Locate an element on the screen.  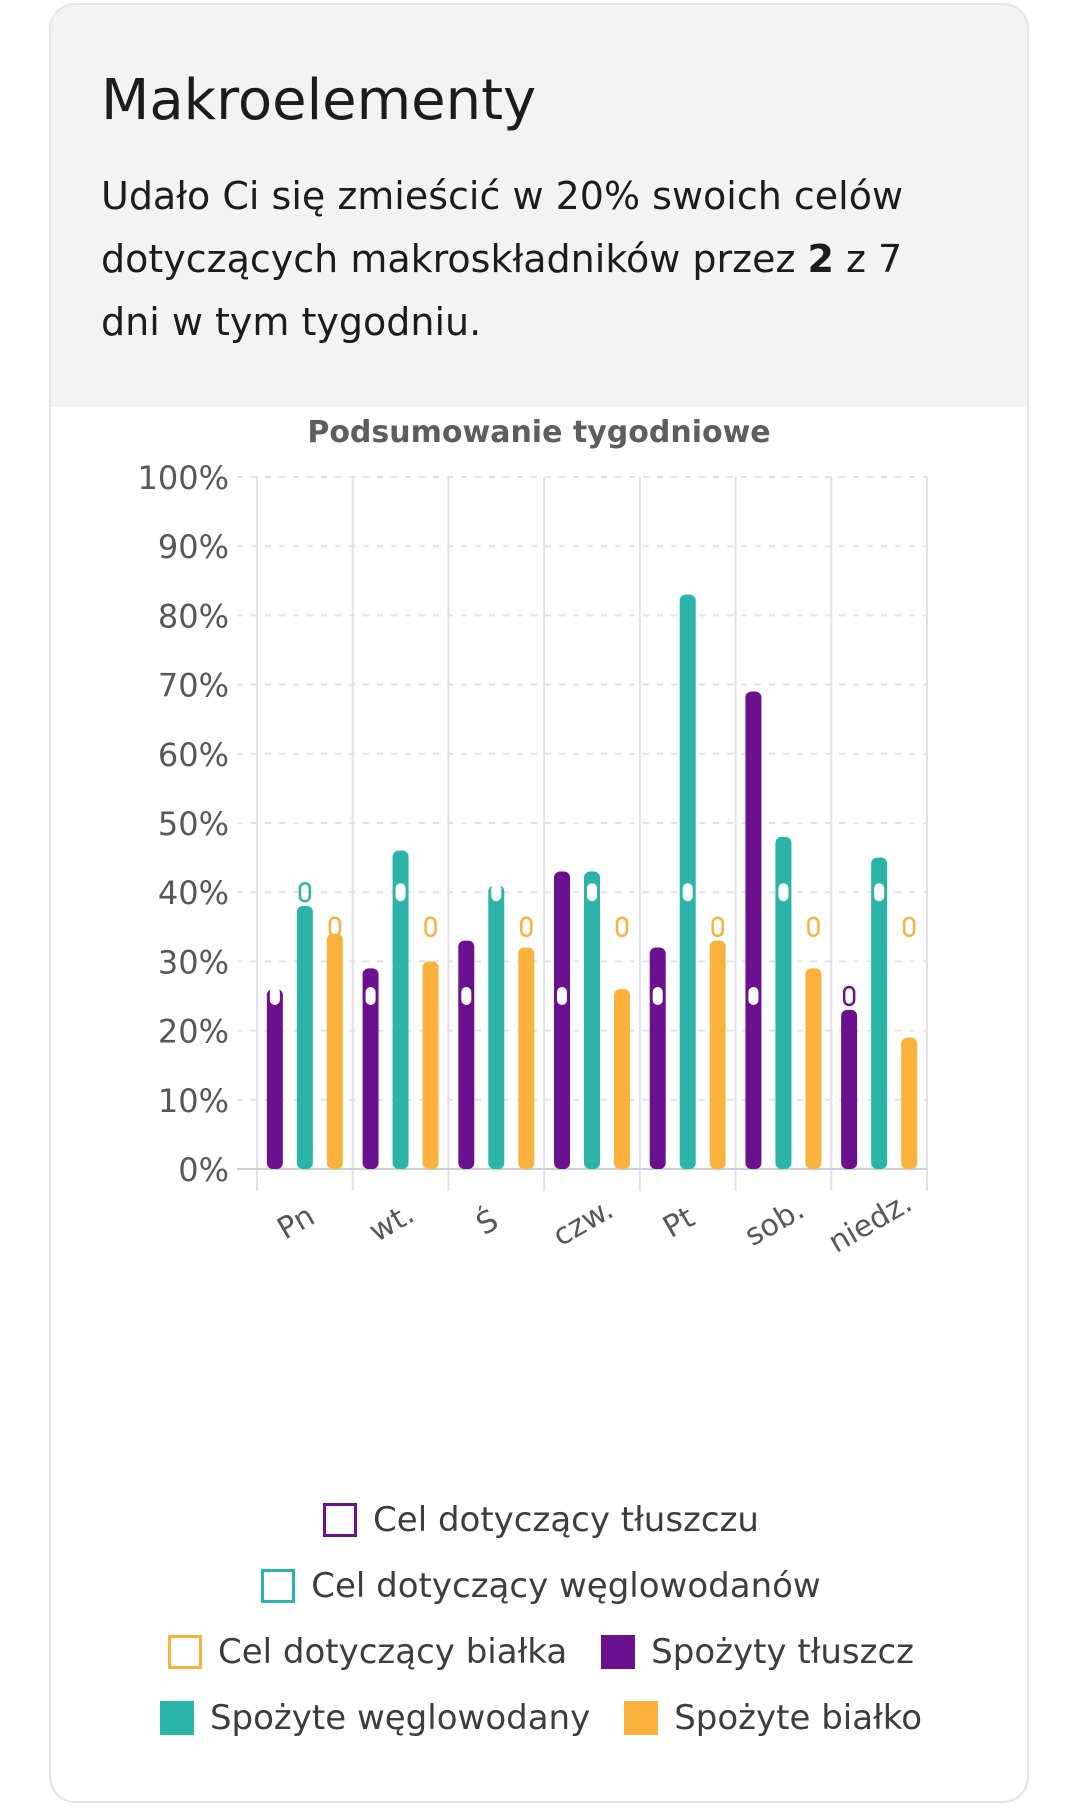
legend-label: Cel dotyczący białka is located at coordinates (392, 1652).